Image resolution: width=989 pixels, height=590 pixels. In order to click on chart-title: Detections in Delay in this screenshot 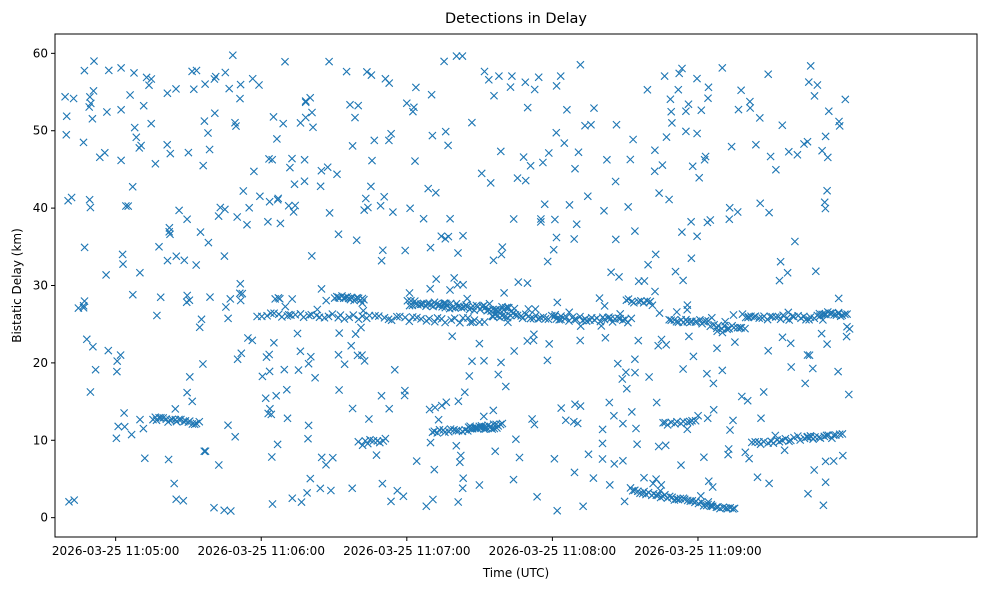, I will do `click(516, 19)`.